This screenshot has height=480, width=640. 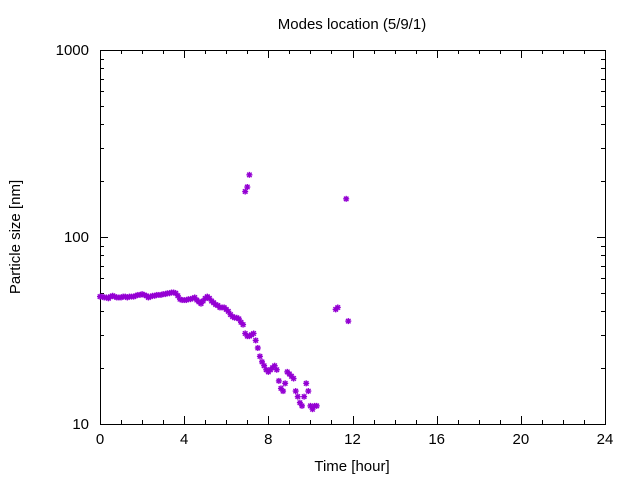 What do you see at coordinates (351, 466) in the screenshot?
I see `x-axis-label: Time [hour]` at bounding box center [351, 466].